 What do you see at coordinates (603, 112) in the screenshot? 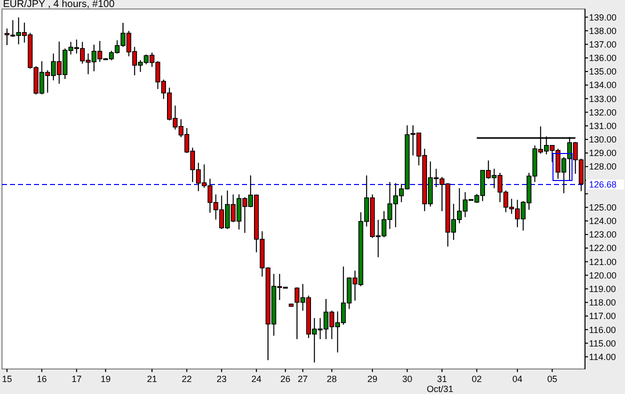
I see `y-tick-label: 132.00` at bounding box center [603, 112].